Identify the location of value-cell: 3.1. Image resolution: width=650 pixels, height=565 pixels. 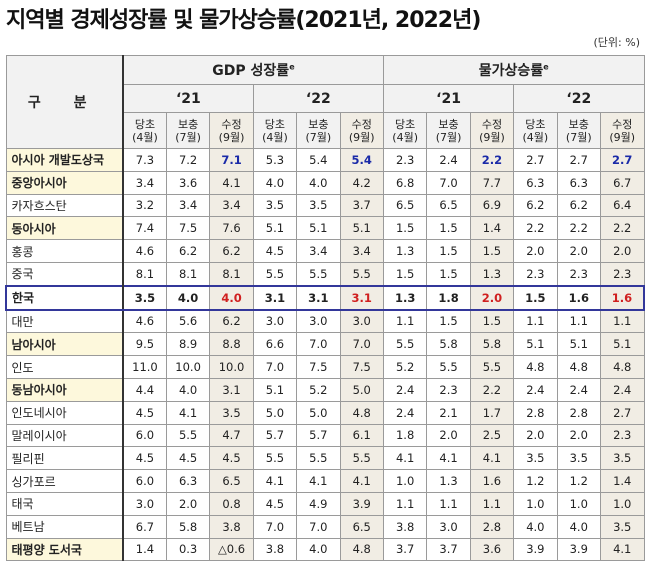
(231, 389).